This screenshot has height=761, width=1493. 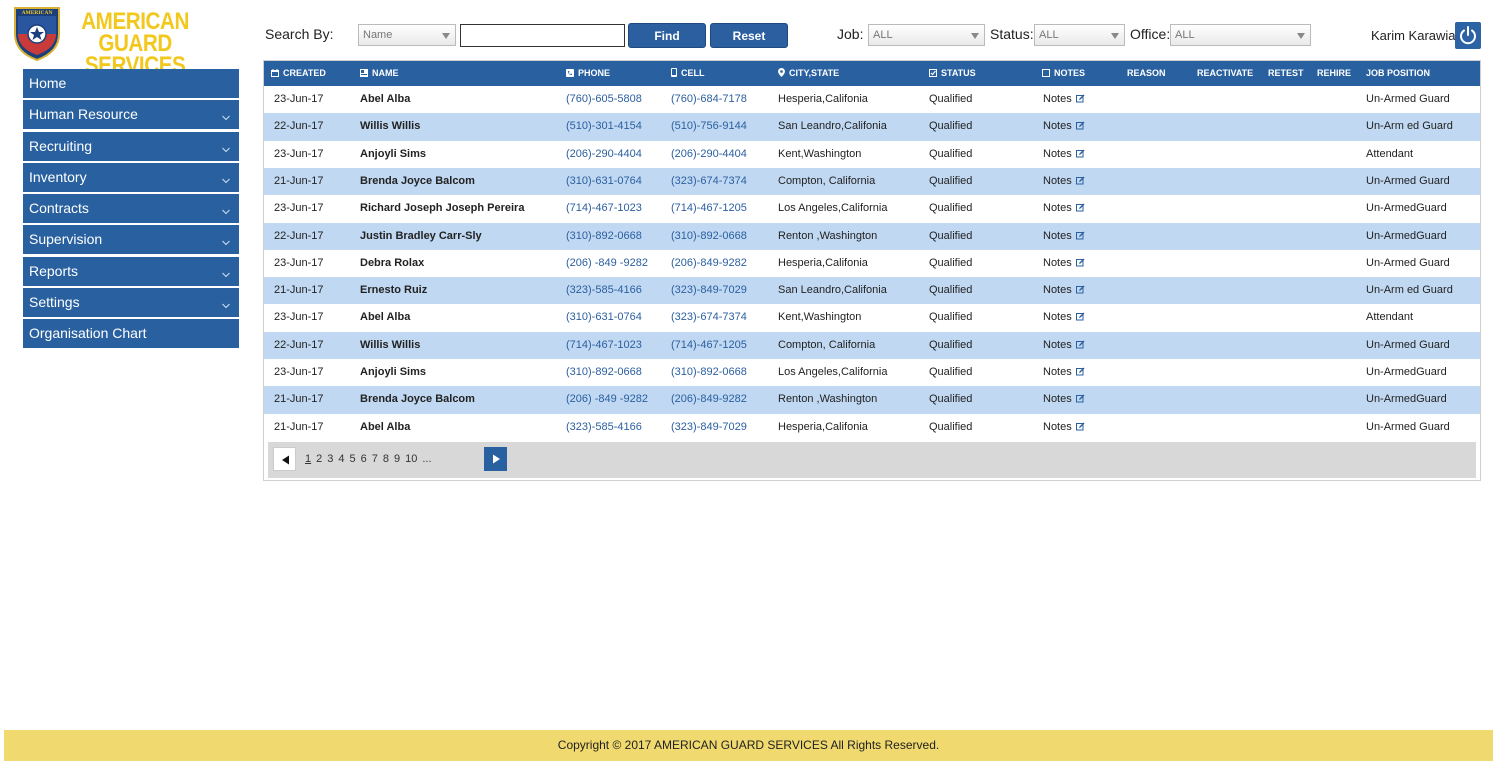 What do you see at coordinates (131, 115) in the screenshot?
I see `sidebar-item-human-resource: Human Resource` at bounding box center [131, 115].